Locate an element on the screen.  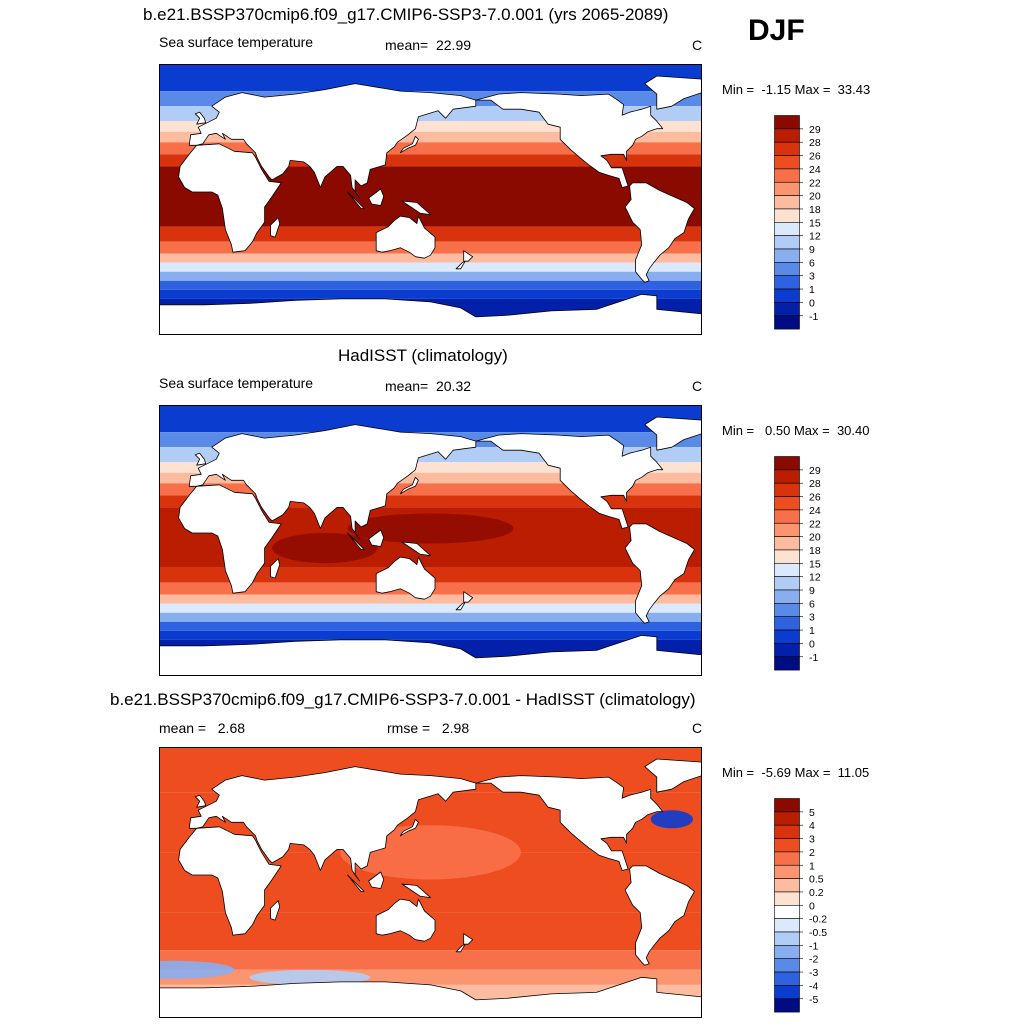
map-frame is located at coordinates (430, 540).